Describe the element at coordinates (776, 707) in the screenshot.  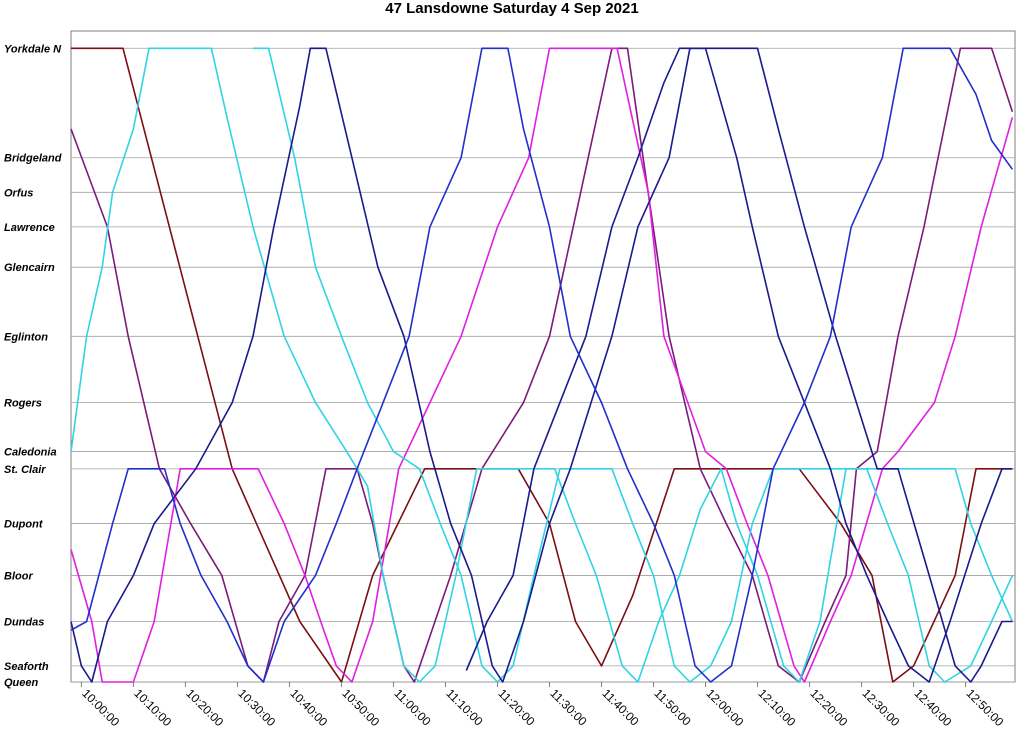
I see `x-tick-label: 12:10:00` at that location.